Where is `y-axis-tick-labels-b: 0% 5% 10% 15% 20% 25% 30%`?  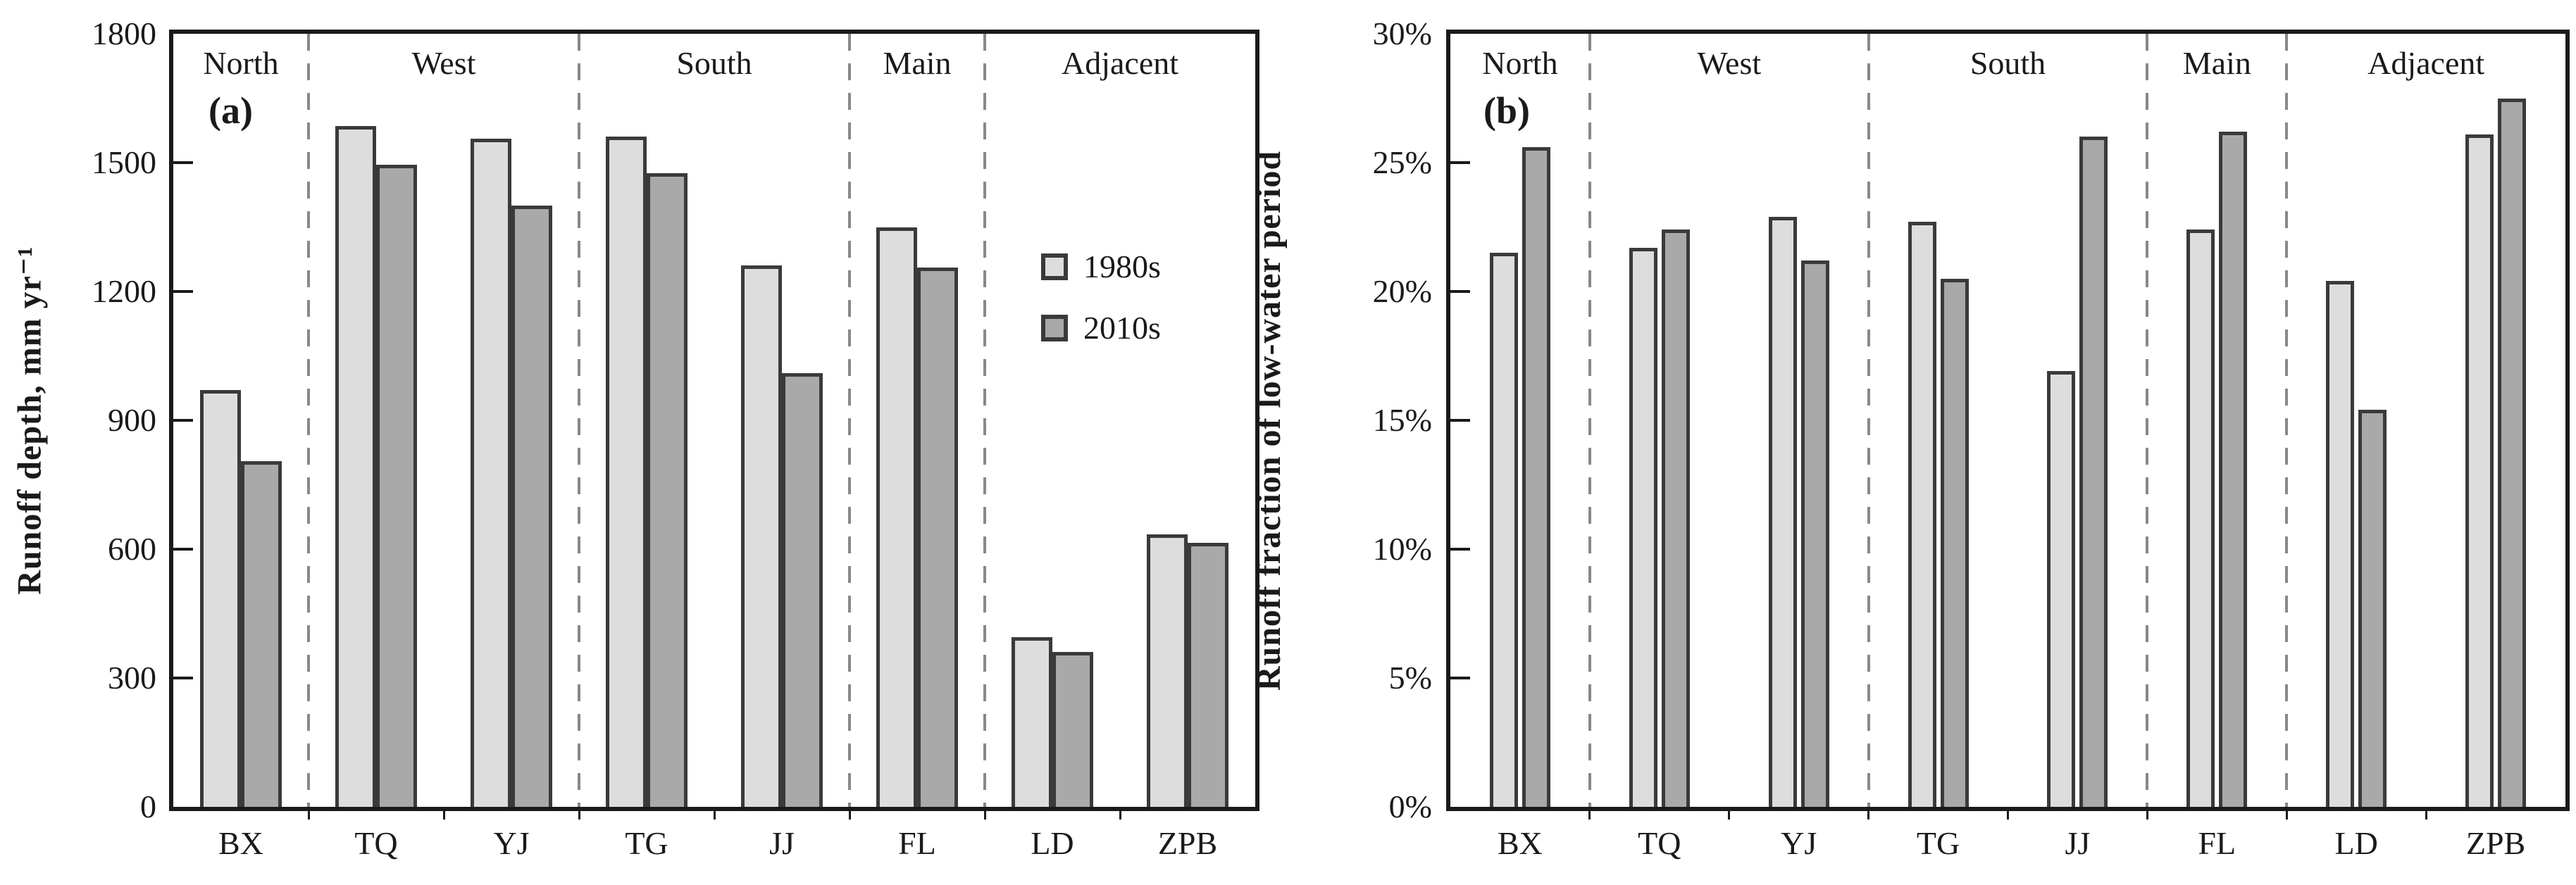
y-axis-tick-labels-b: 0% 5% 10% 15% 20% 25% 30% is located at coordinates (1381, 419).